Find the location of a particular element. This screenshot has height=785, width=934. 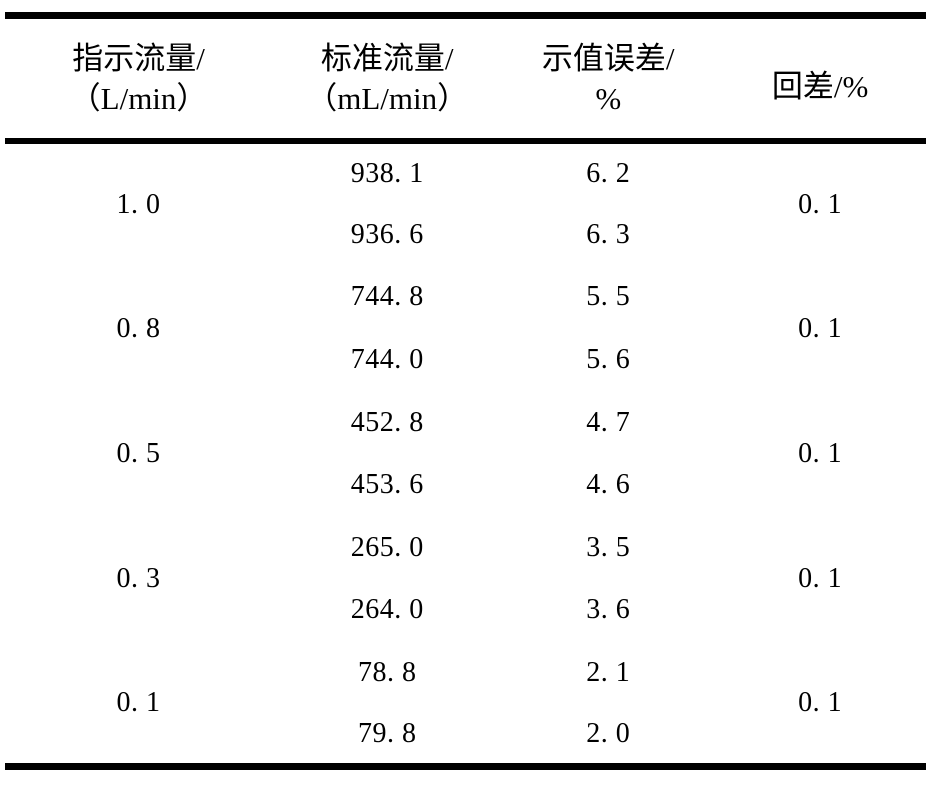

standard-flow-cell: 79. 8 is located at coordinates (387, 733).